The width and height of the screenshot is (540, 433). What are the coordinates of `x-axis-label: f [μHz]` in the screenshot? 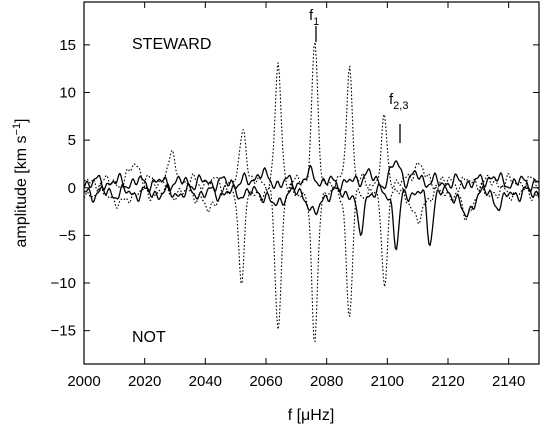 It's located at (311, 415).